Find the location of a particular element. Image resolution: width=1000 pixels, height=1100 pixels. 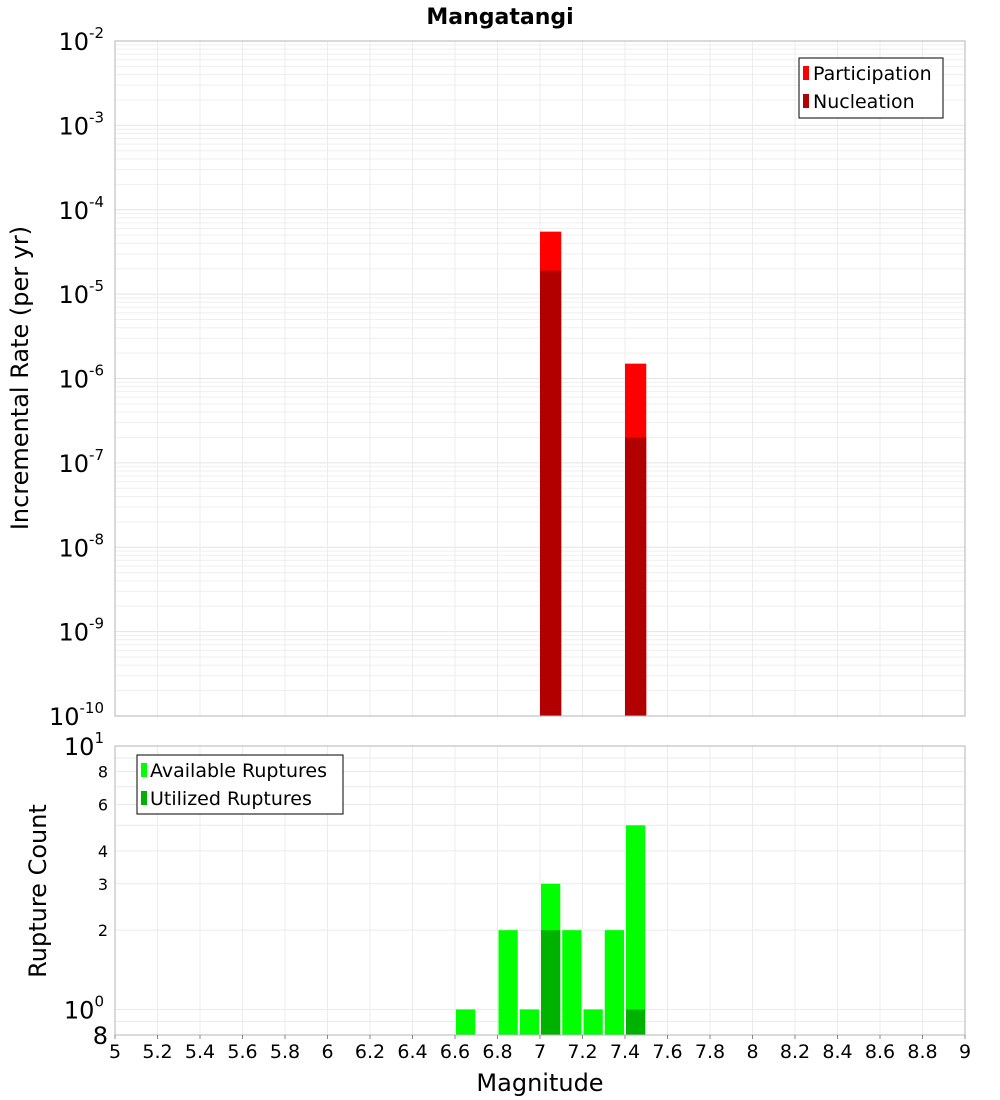

count-y-minor-label: 6 is located at coordinates (103, 804).